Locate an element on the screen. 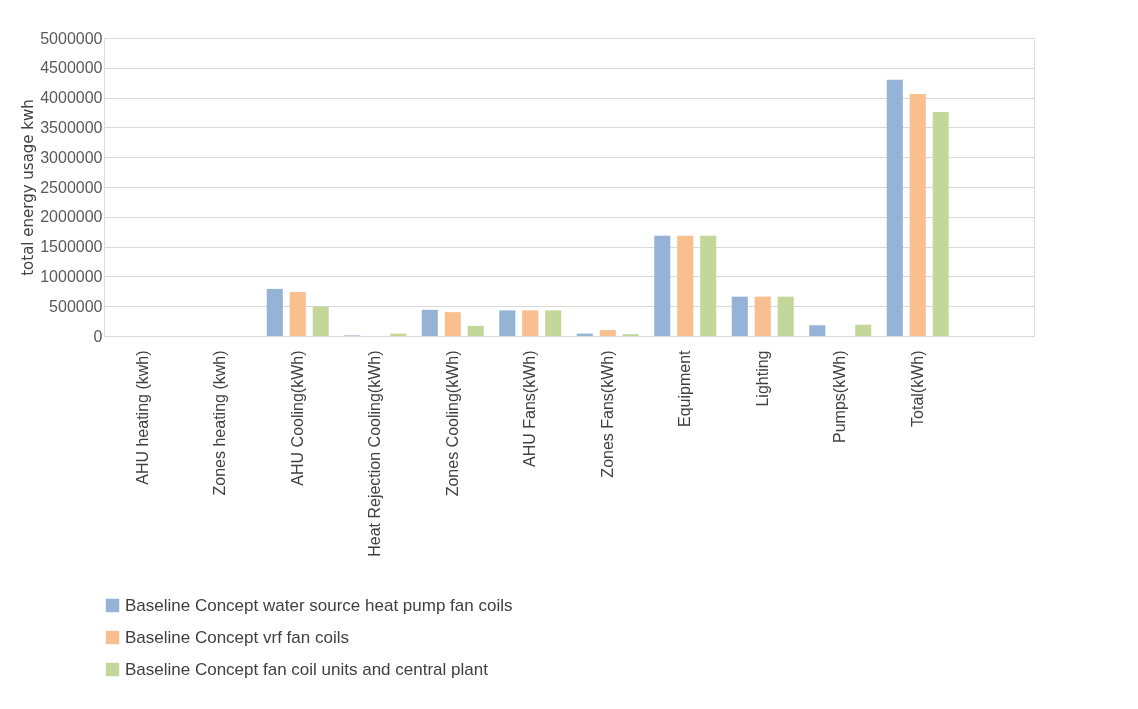 Image resolution: width=1138 pixels, height=709 pixels. x-tick-label: Heat Rejection Cooling(kWh) is located at coordinates (375, 453).